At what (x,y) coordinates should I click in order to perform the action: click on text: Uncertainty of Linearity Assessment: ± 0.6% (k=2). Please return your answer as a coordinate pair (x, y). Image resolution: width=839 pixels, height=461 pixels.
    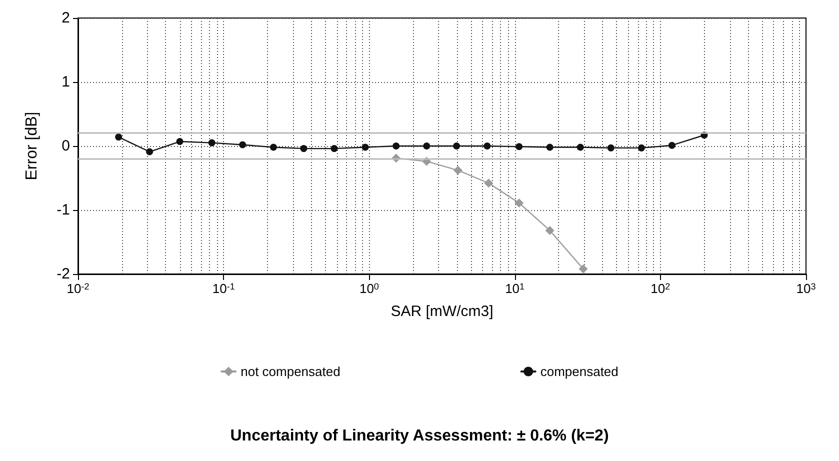
    Looking at the image, I should click on (419, 436).